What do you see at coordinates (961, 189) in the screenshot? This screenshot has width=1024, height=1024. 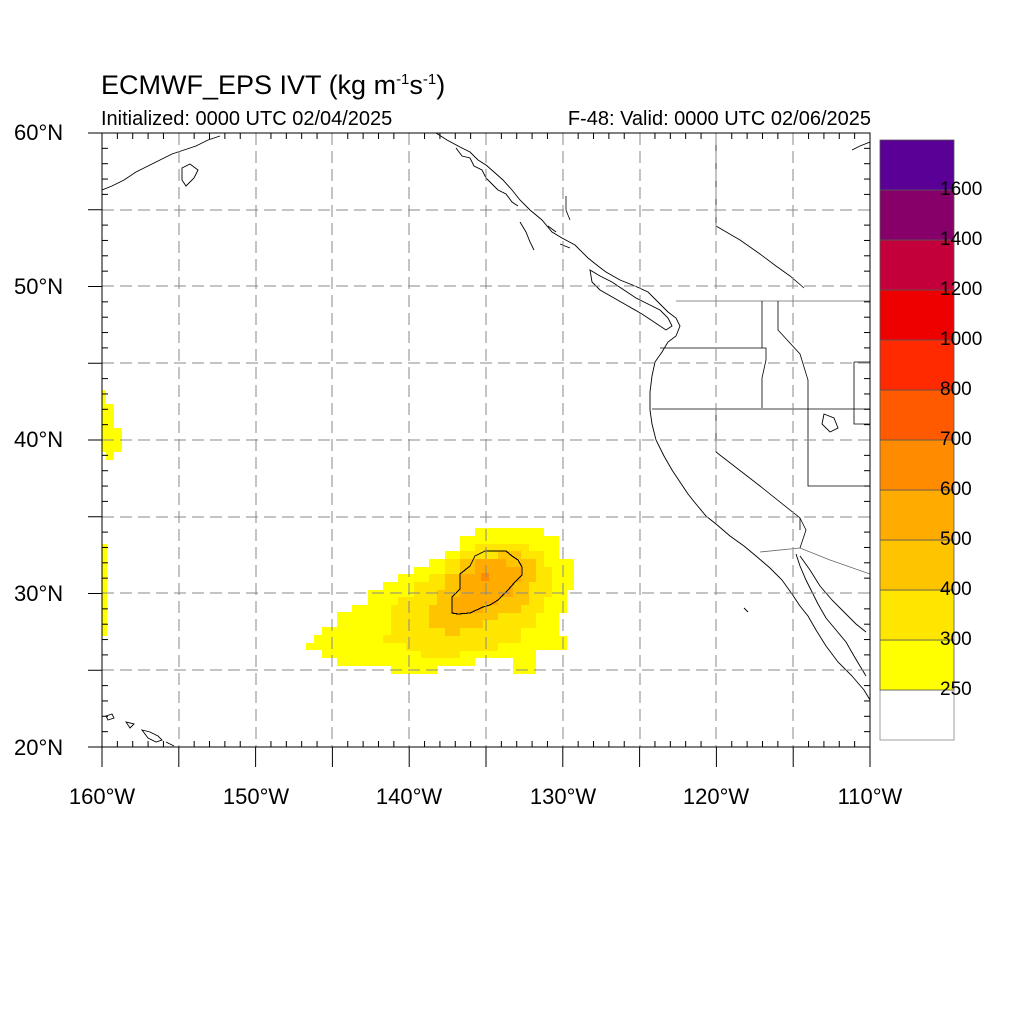 I see `colorbar-label-1600: 1600` at bounding box center [961, 189].